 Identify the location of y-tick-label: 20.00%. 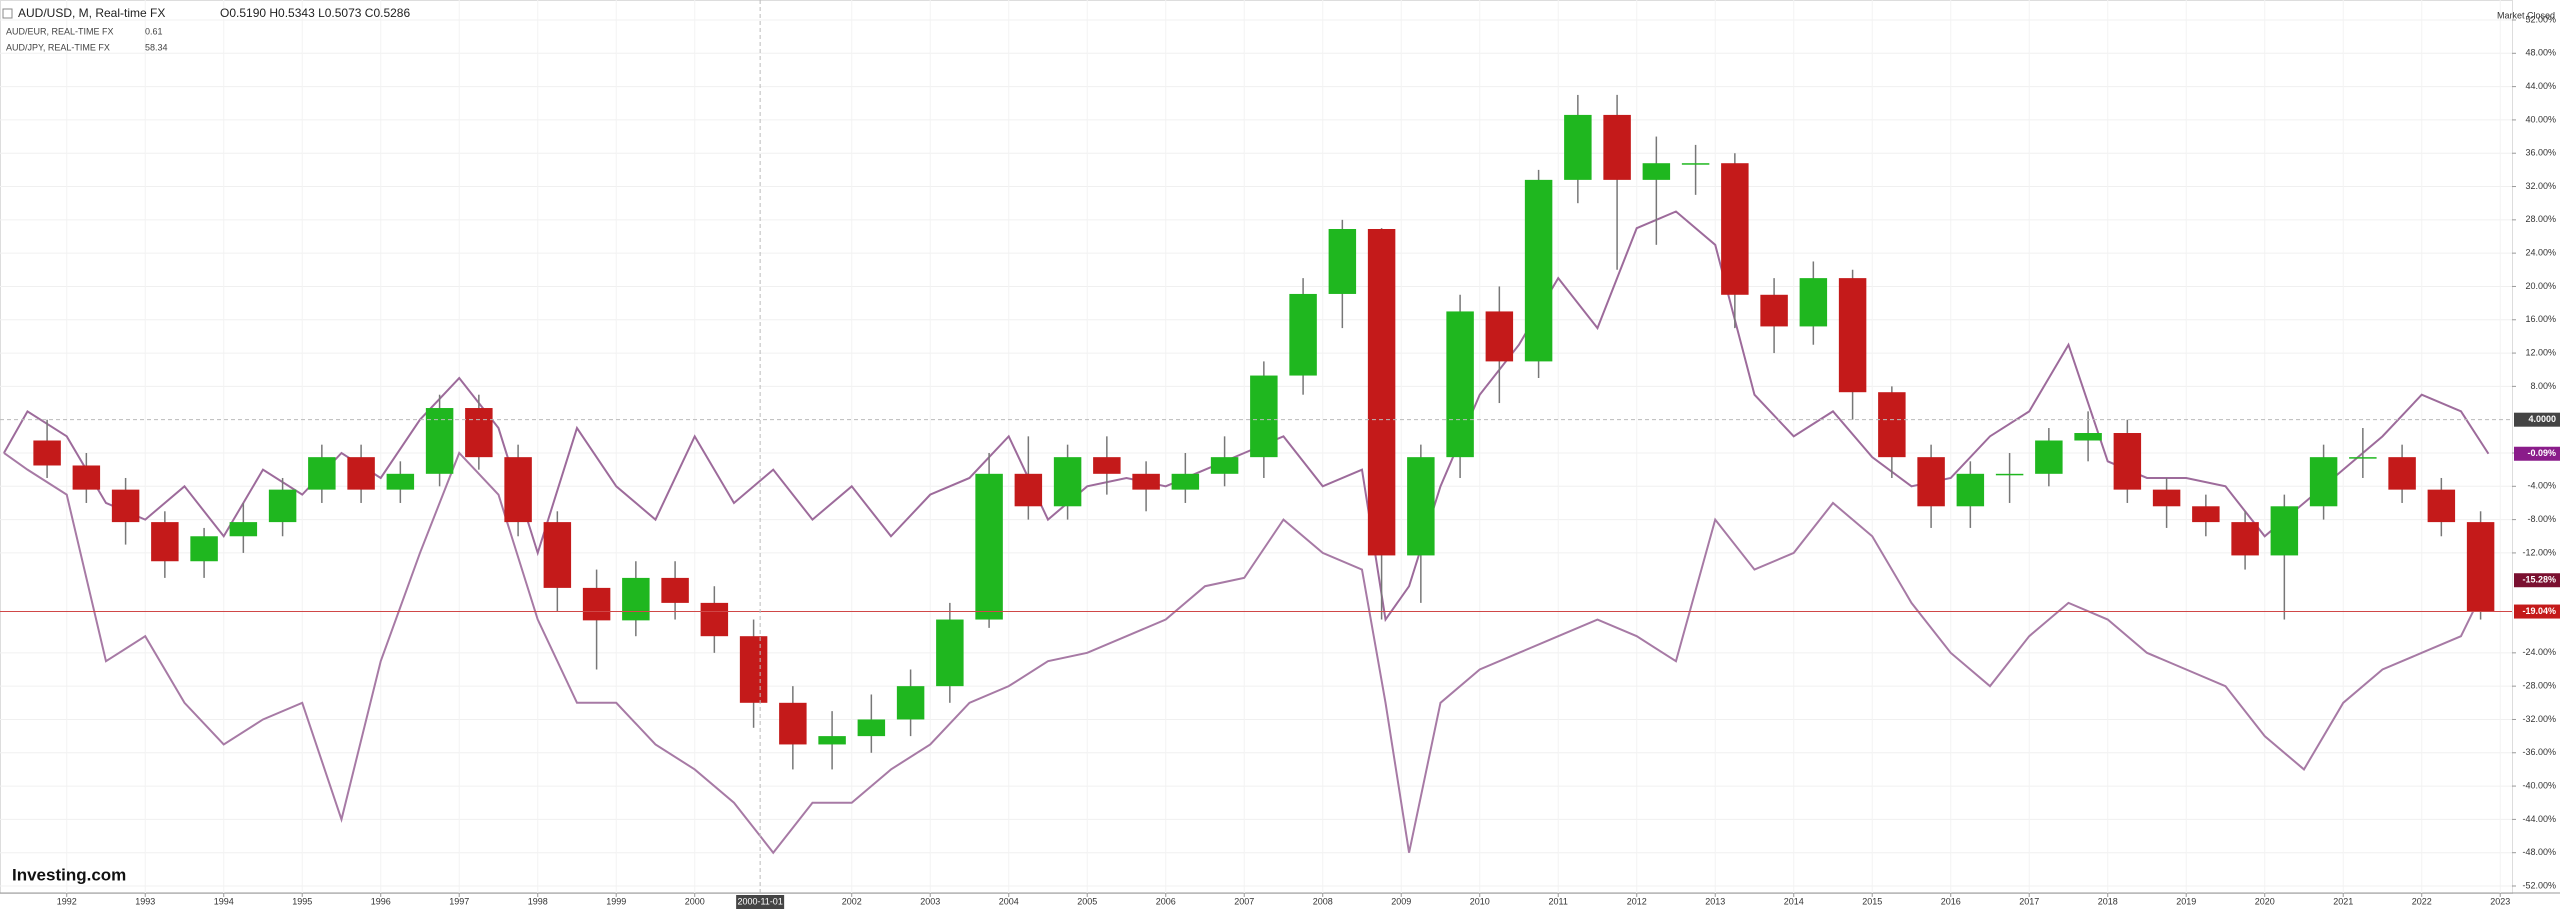
(2540, 286).